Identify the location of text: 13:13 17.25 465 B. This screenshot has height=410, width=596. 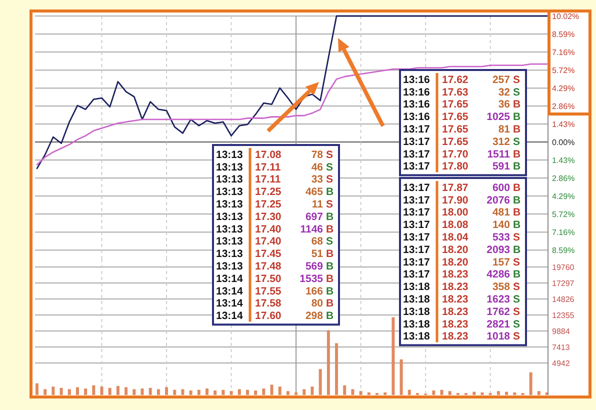
(275, 192).